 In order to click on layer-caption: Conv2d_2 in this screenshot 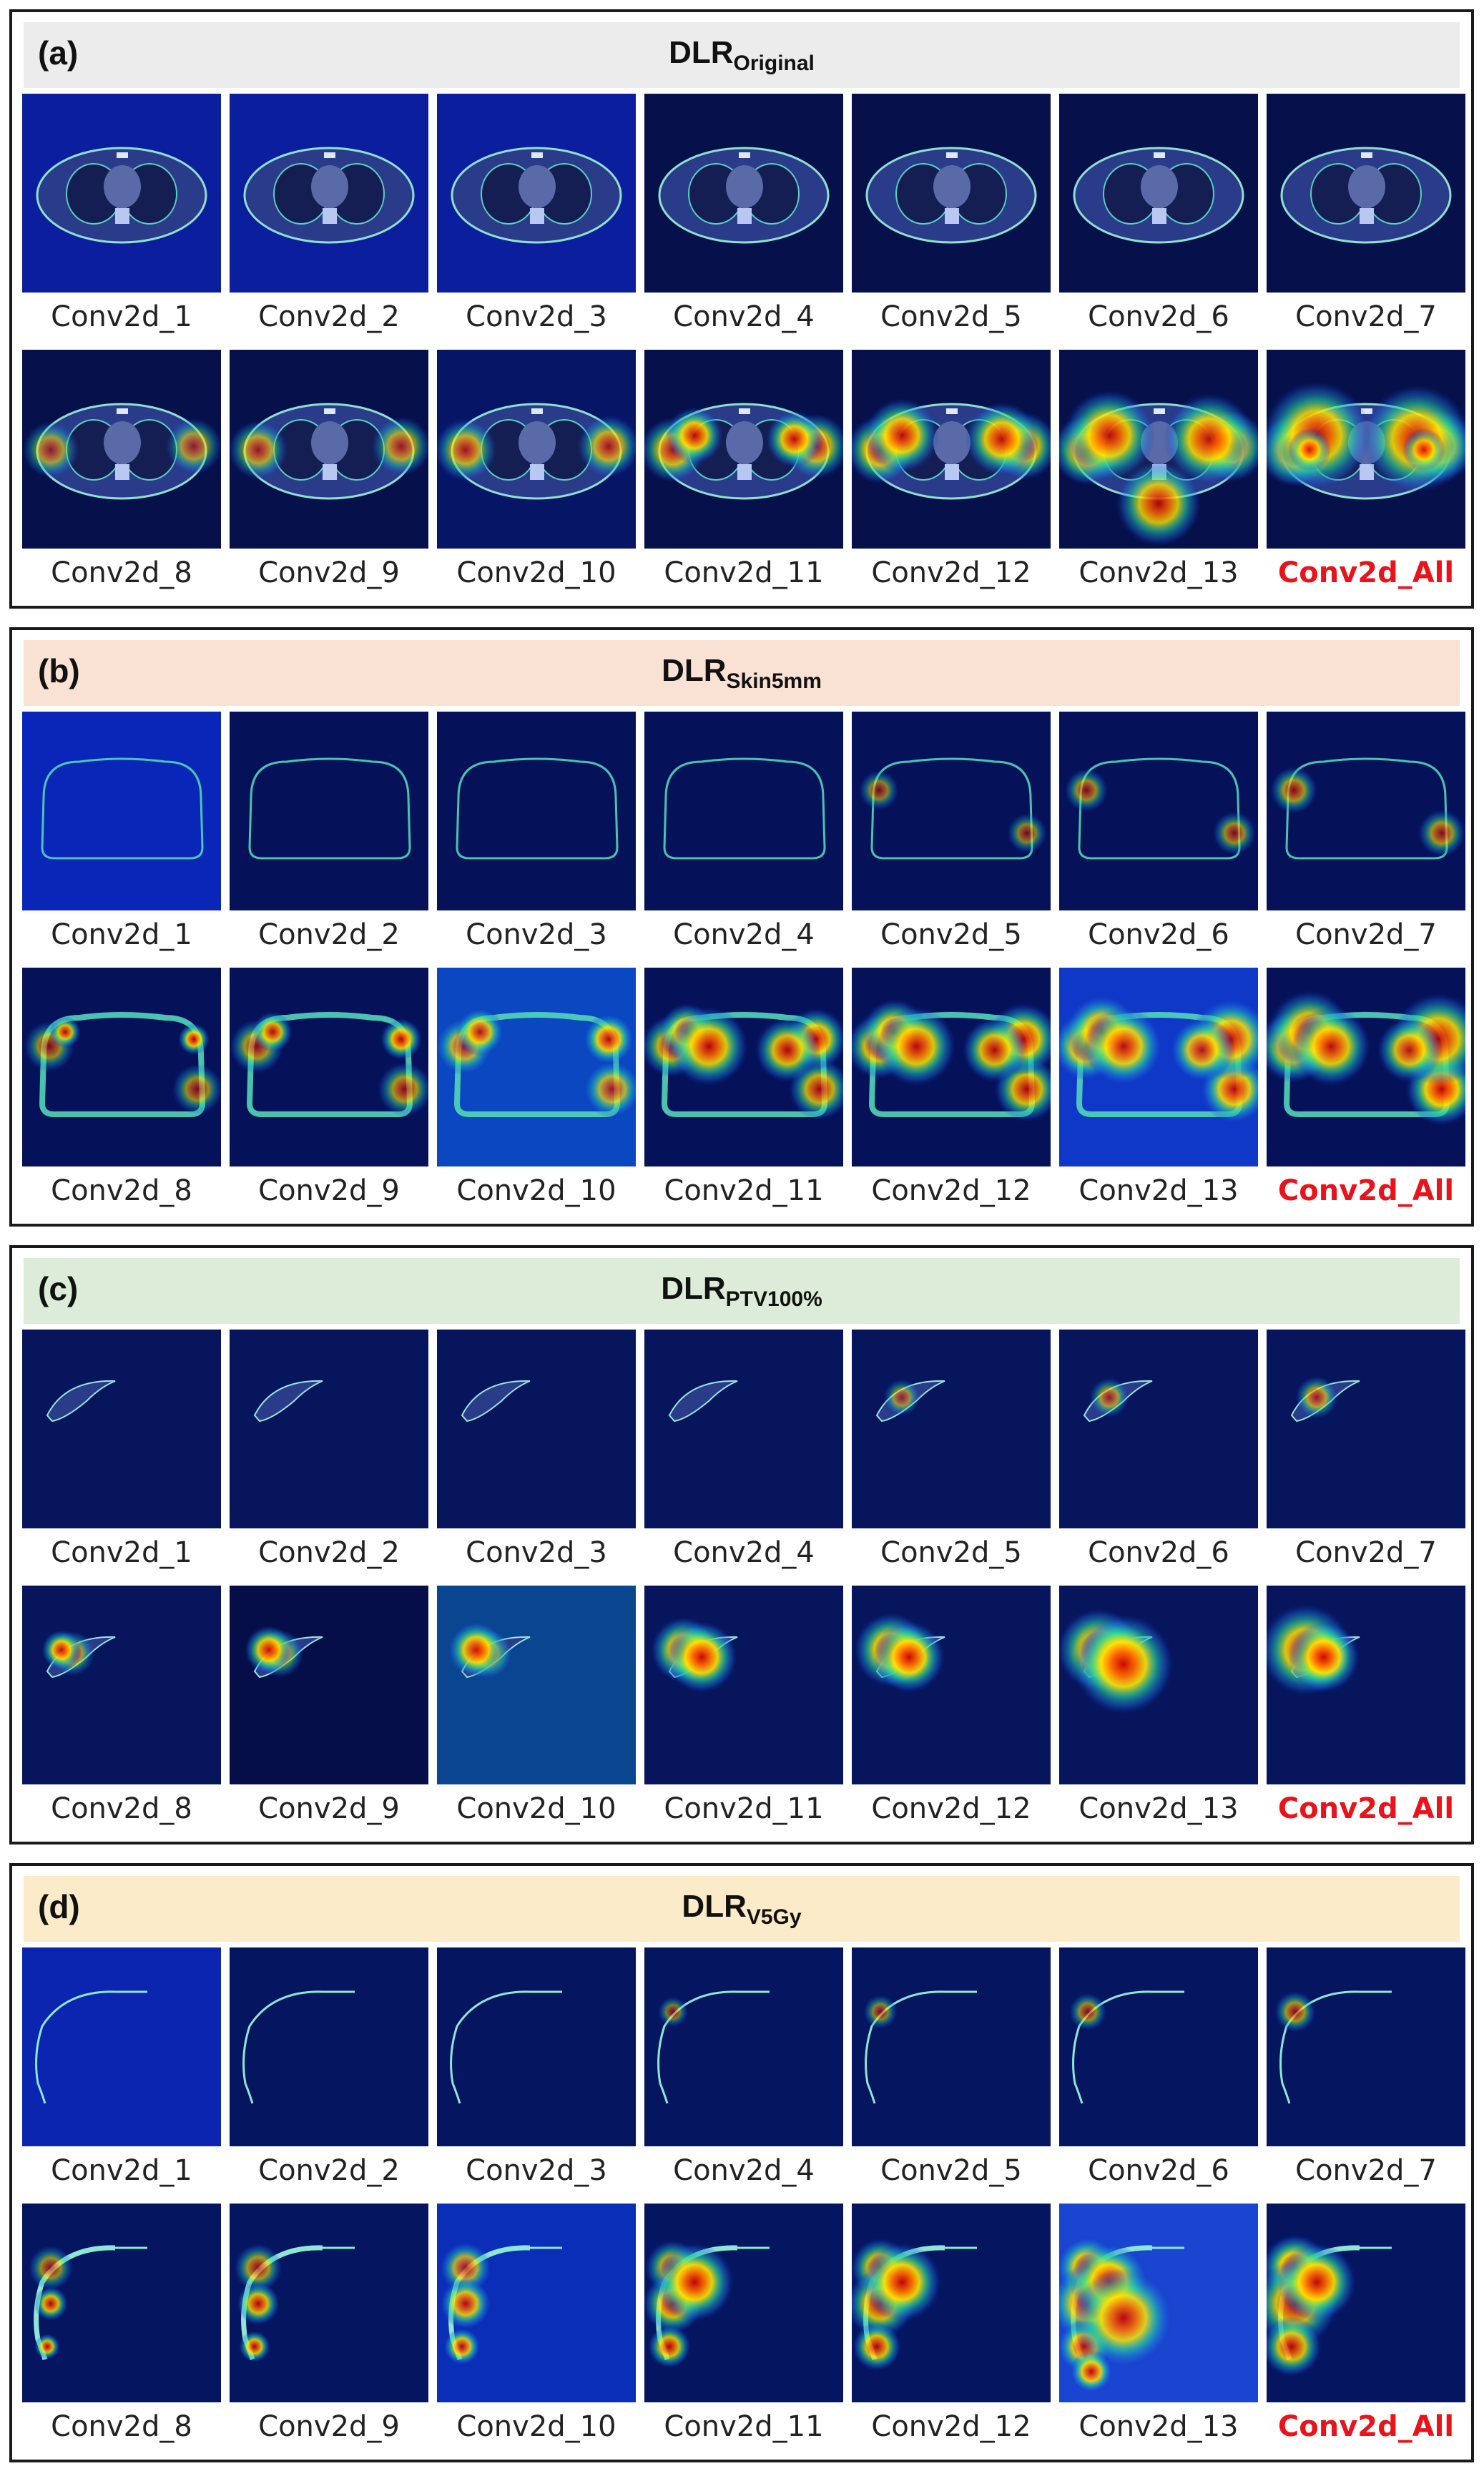, I will do `click(329, 1552)`.